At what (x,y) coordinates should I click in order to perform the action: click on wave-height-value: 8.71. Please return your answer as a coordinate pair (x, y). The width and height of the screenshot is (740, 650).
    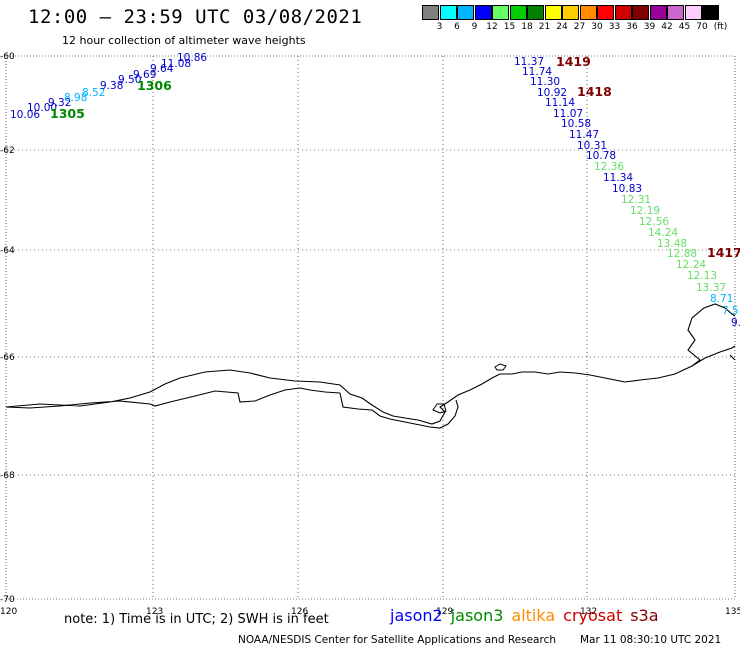
    Looking at the image, I should click on (721, 299).